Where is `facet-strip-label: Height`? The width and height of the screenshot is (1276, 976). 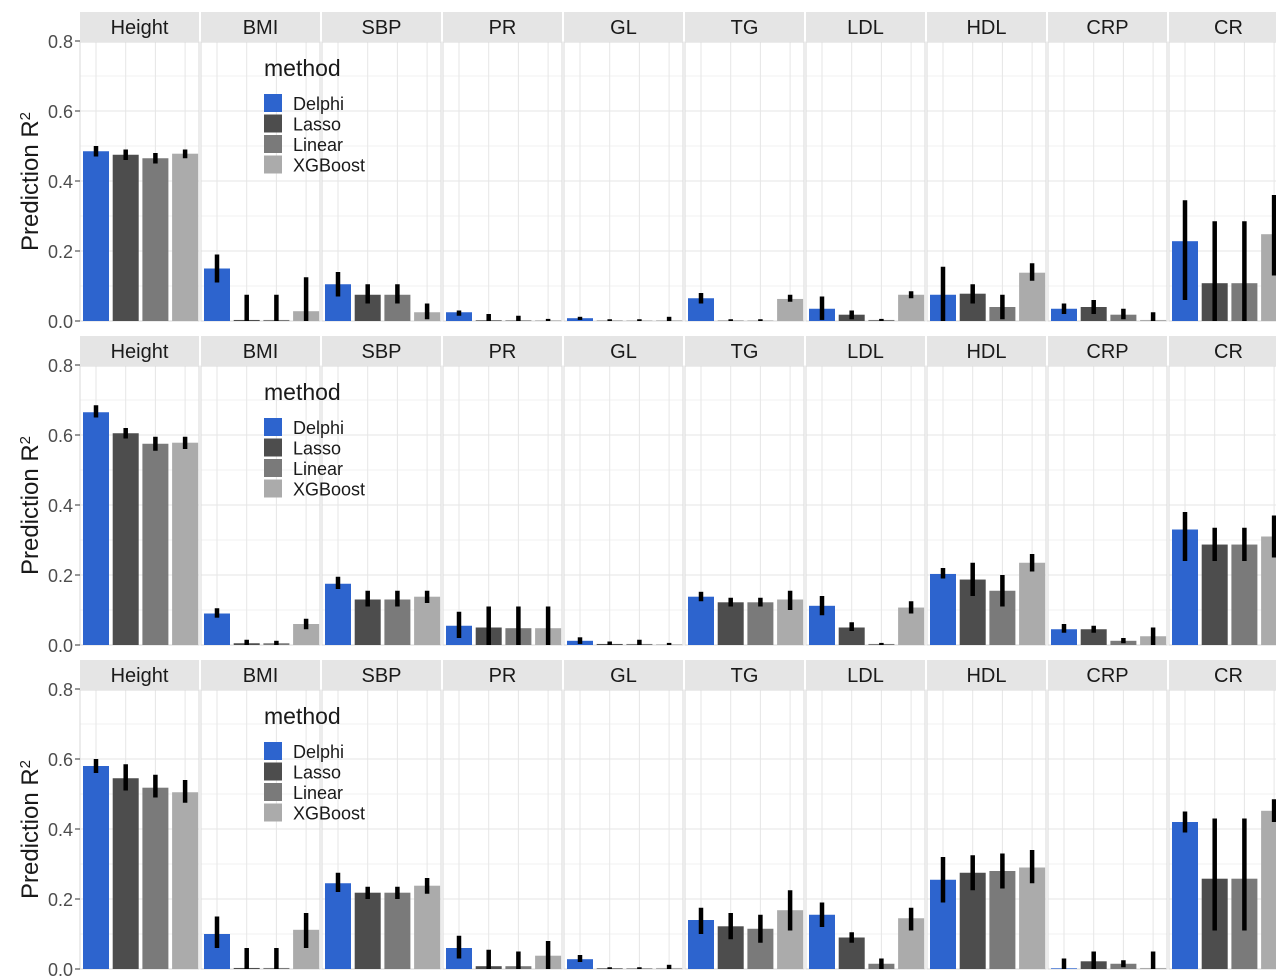 facet-strip-label: Height is located at coordinates (140, 352).